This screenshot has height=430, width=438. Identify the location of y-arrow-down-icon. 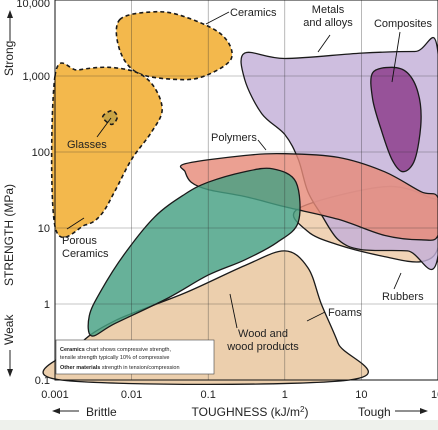
(10, 373).